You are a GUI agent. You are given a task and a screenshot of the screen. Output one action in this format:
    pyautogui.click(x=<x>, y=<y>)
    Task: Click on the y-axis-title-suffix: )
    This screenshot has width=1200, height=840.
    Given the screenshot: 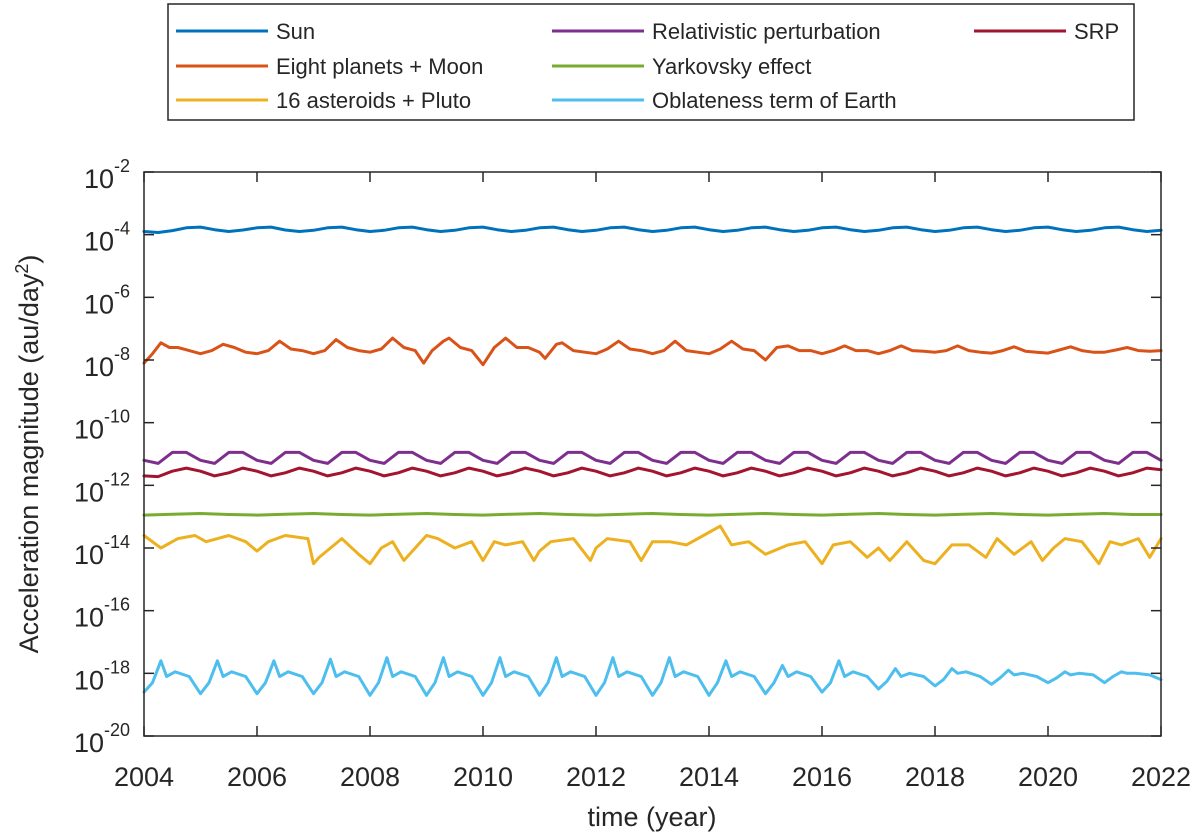 What is the action you would take?
    pyautogui.click(x=29, y=259)
    